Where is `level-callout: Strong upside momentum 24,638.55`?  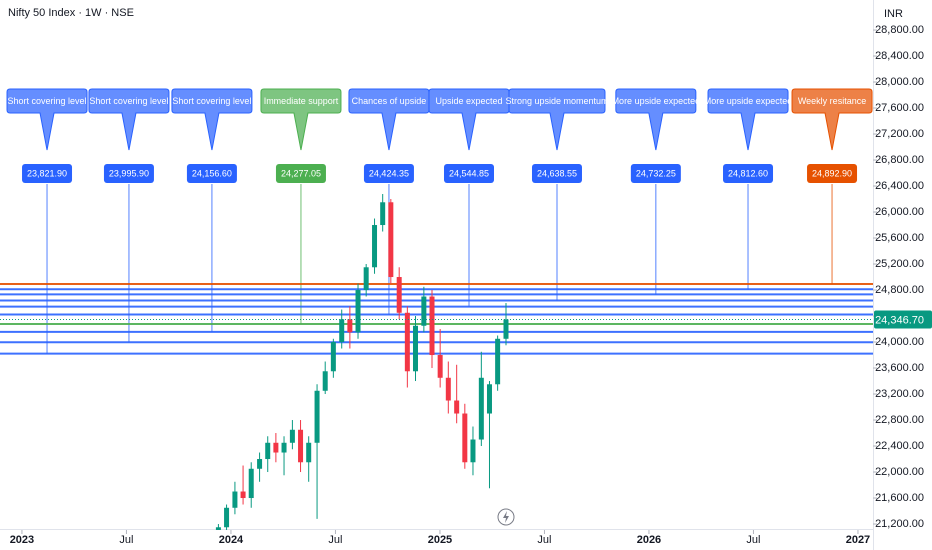
level-callout: Strong upside momentum 24,638.55 is located at coordinates (557, 135).